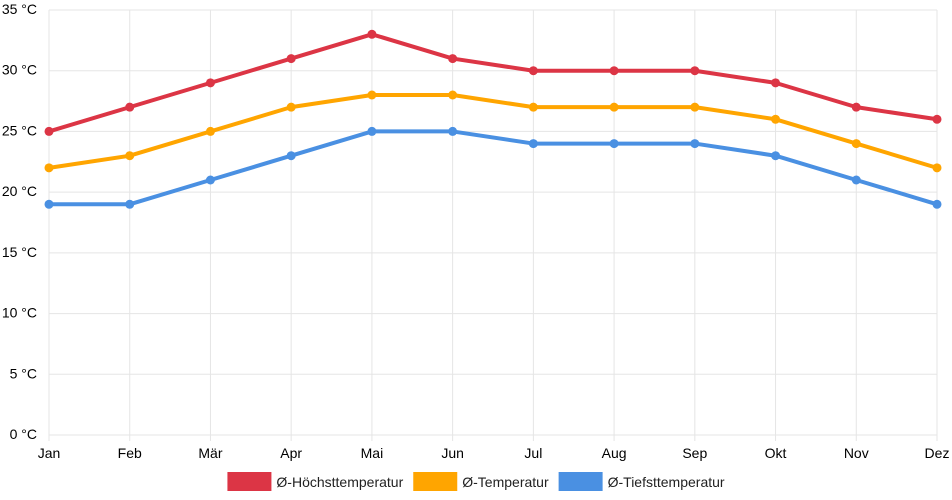  I want to click on x-tick-label: Mär, so click(210, 453).